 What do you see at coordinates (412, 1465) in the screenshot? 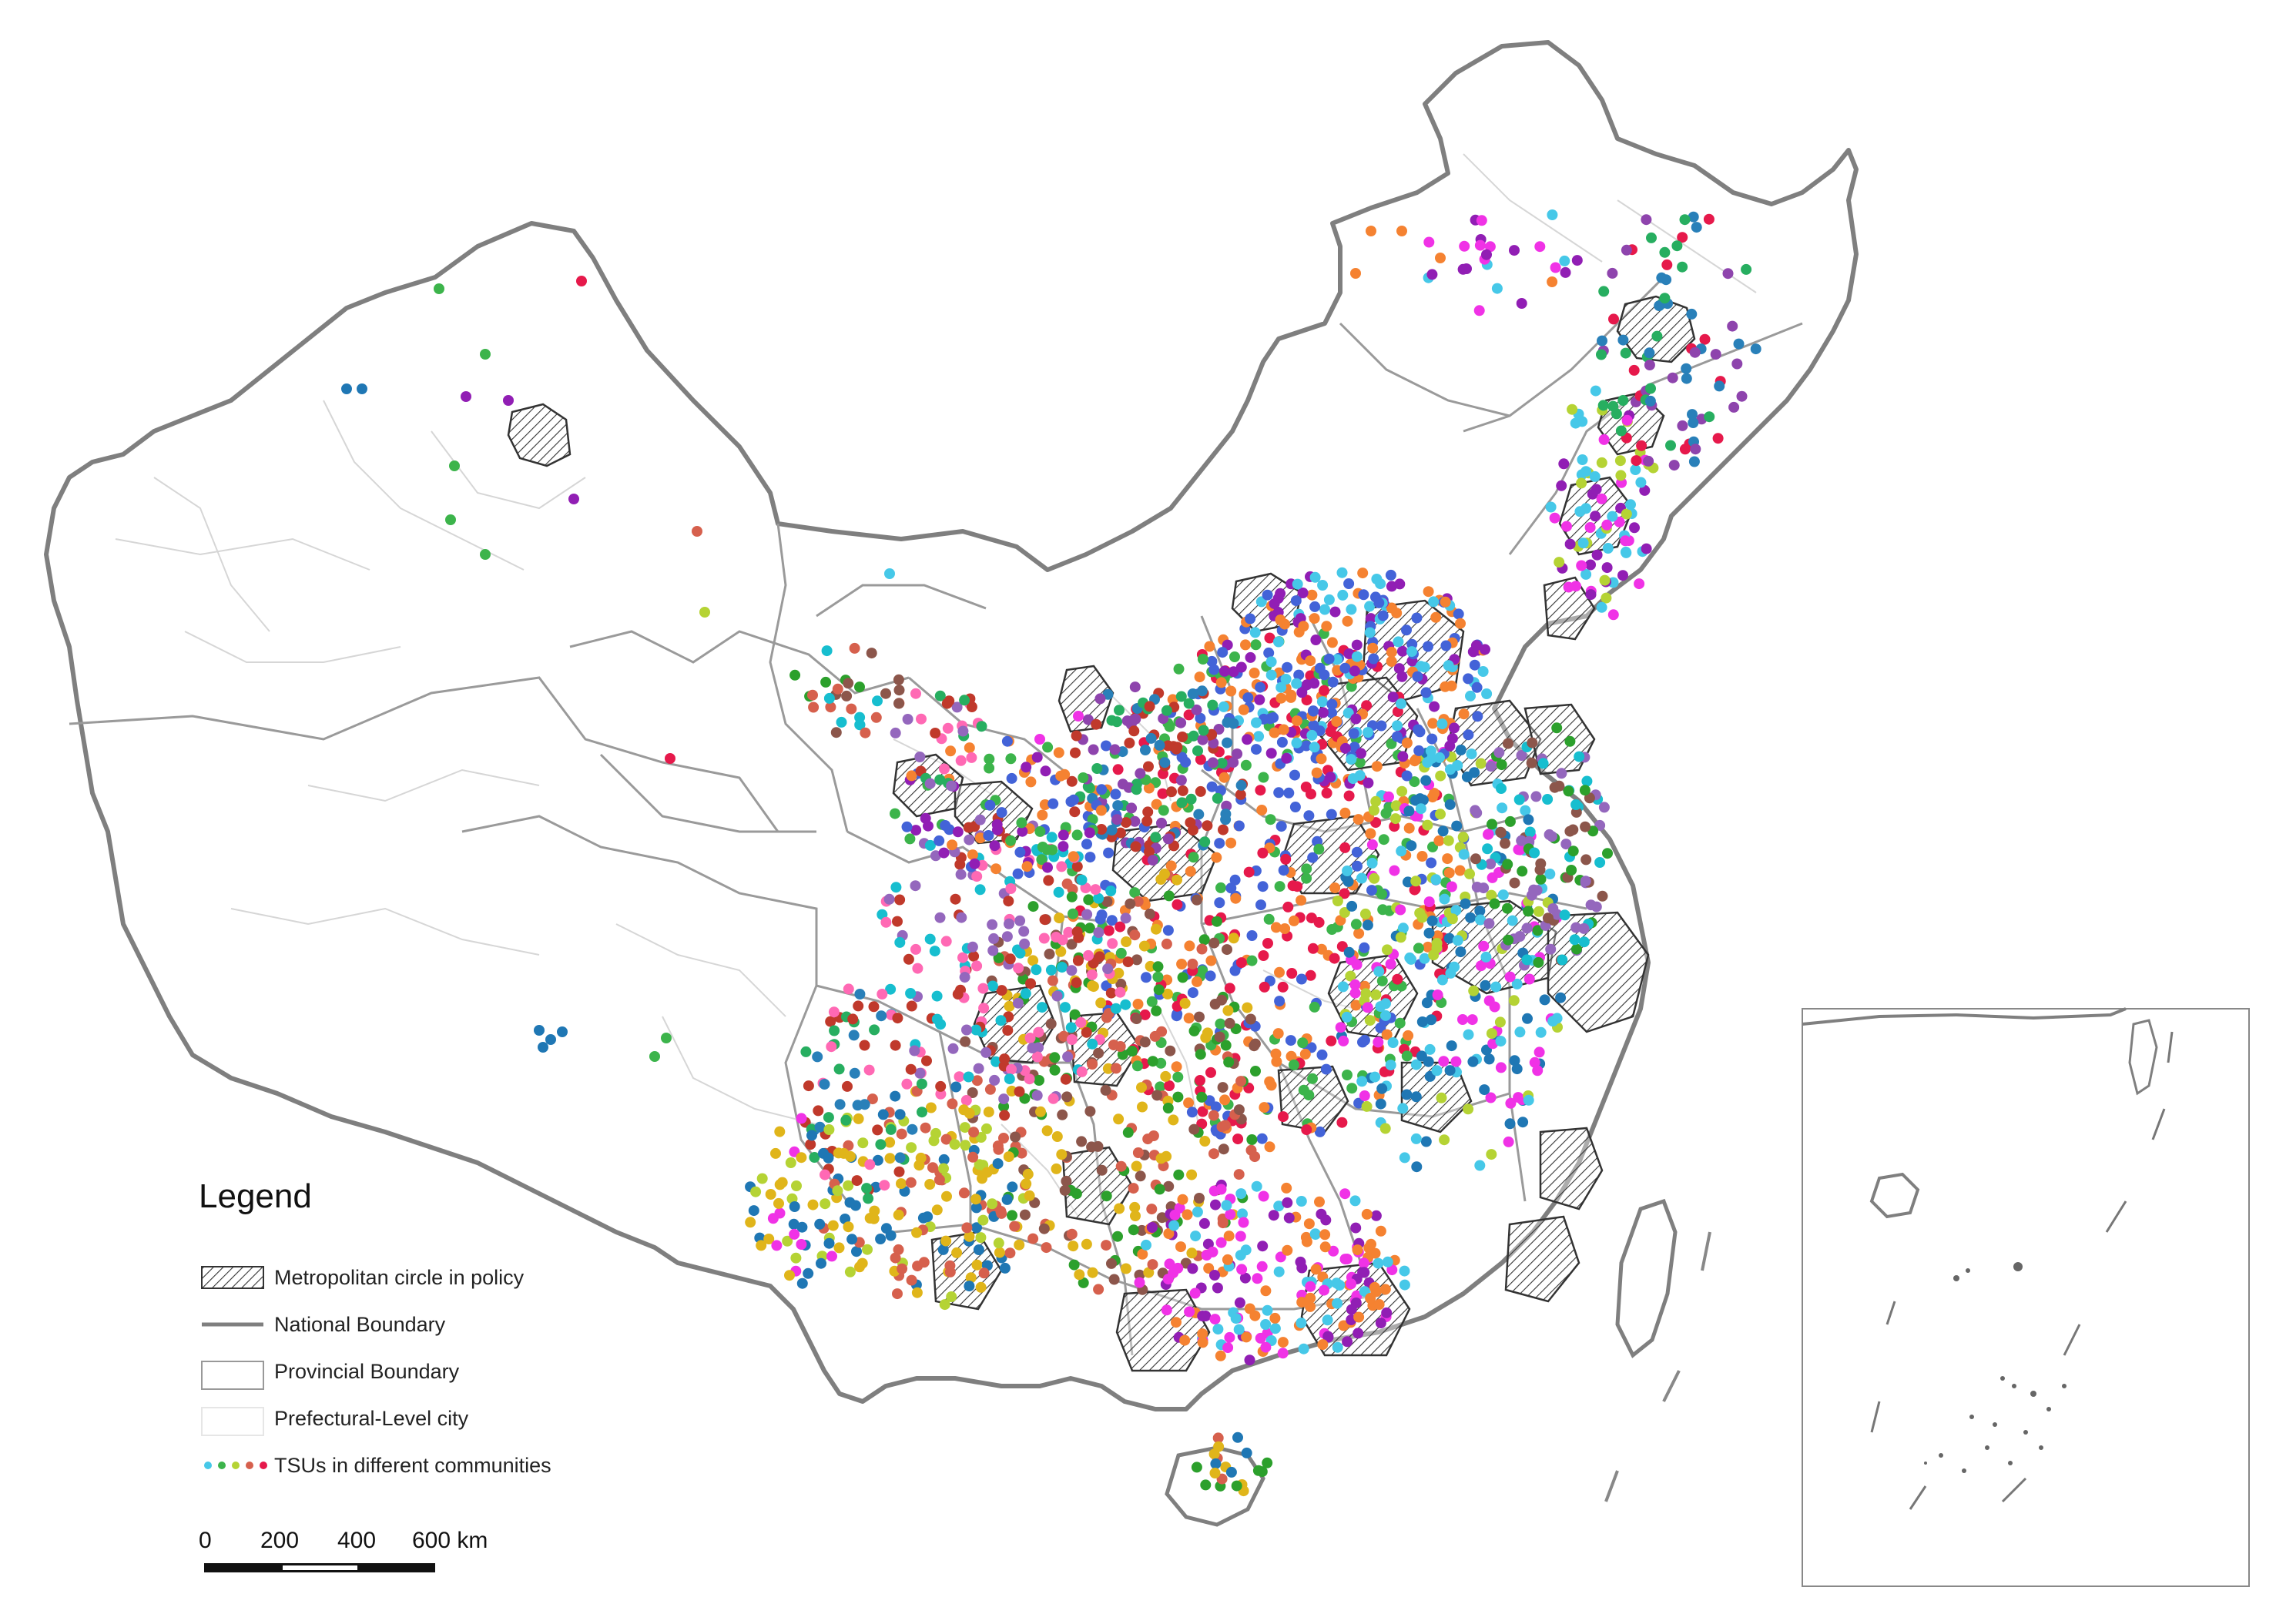
I see `legend-item-tsu: TSUs in different communities` at bounding box center [412, 1465].